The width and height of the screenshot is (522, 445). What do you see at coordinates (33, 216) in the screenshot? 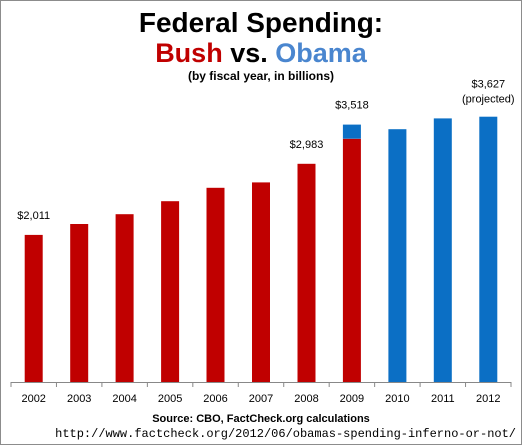
I see `data-label-2002: $2,011` at bounding box center [33, 216].